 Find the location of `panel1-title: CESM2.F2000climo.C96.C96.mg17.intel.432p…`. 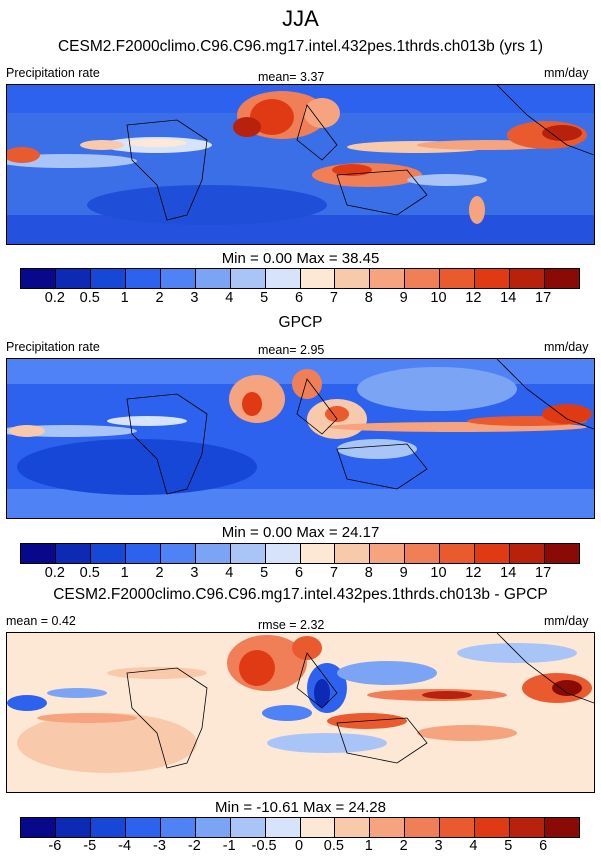

panel1-title: CESM2.F2000climo.C96.C96.mg17.intel.432p… is located at coordinates (300, 46).